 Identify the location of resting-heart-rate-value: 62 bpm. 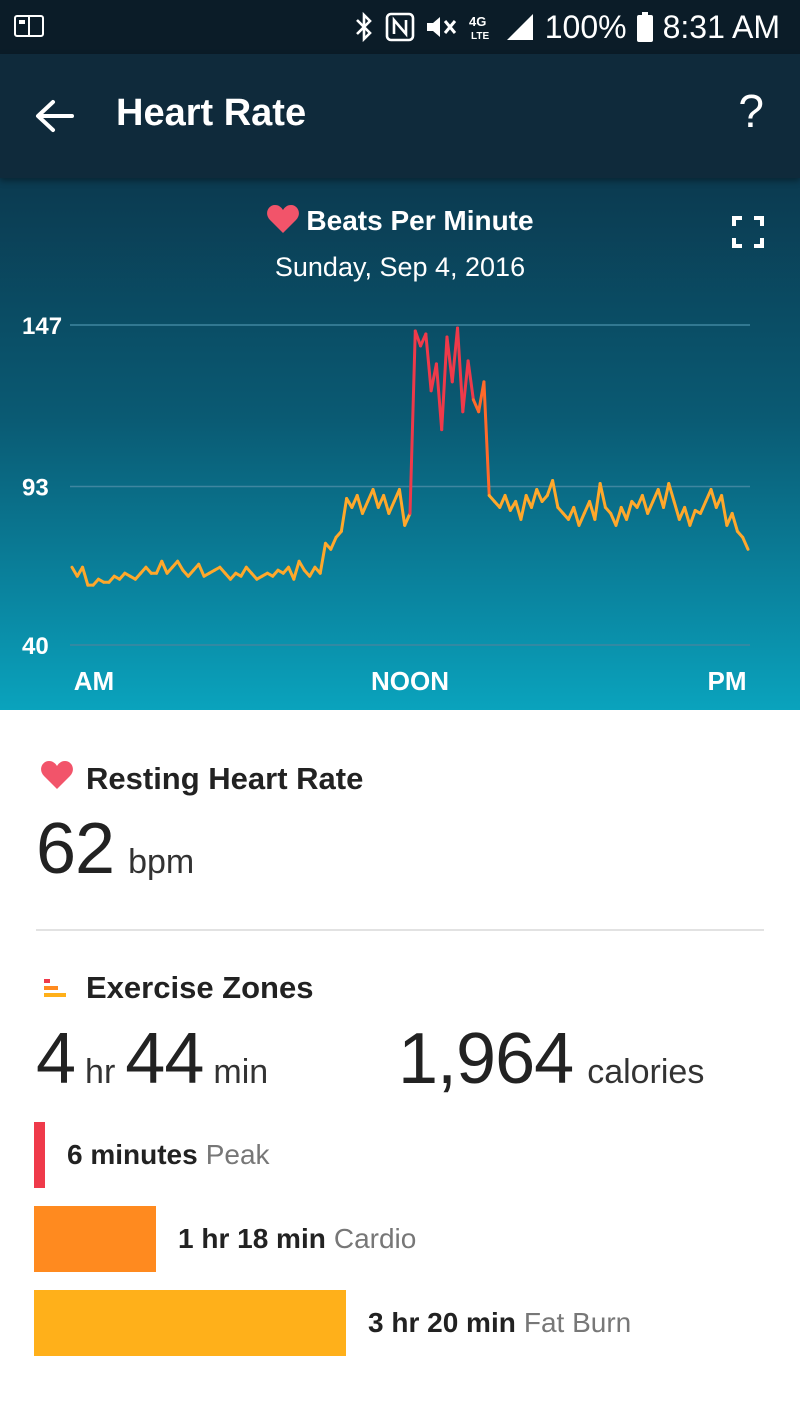
(115, 849).